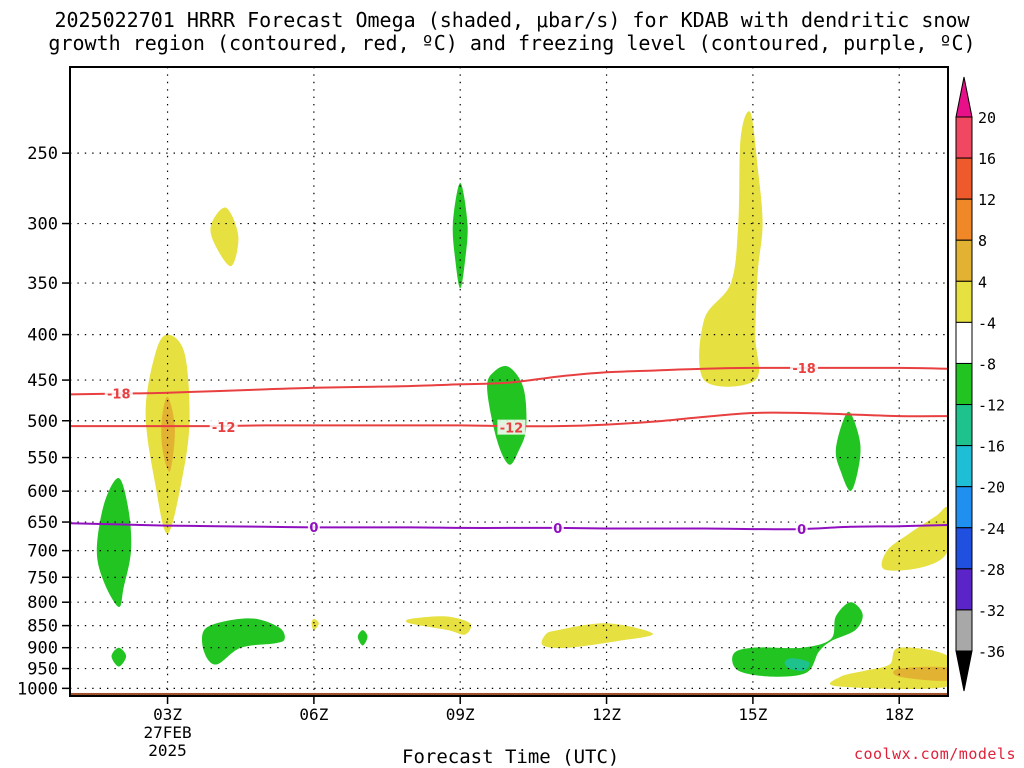 This screenshot has height=768, width=1024. Describe the element at coordinates (42, 284) in the screenshot. I see `y-tick-label-350: 350` at that location.